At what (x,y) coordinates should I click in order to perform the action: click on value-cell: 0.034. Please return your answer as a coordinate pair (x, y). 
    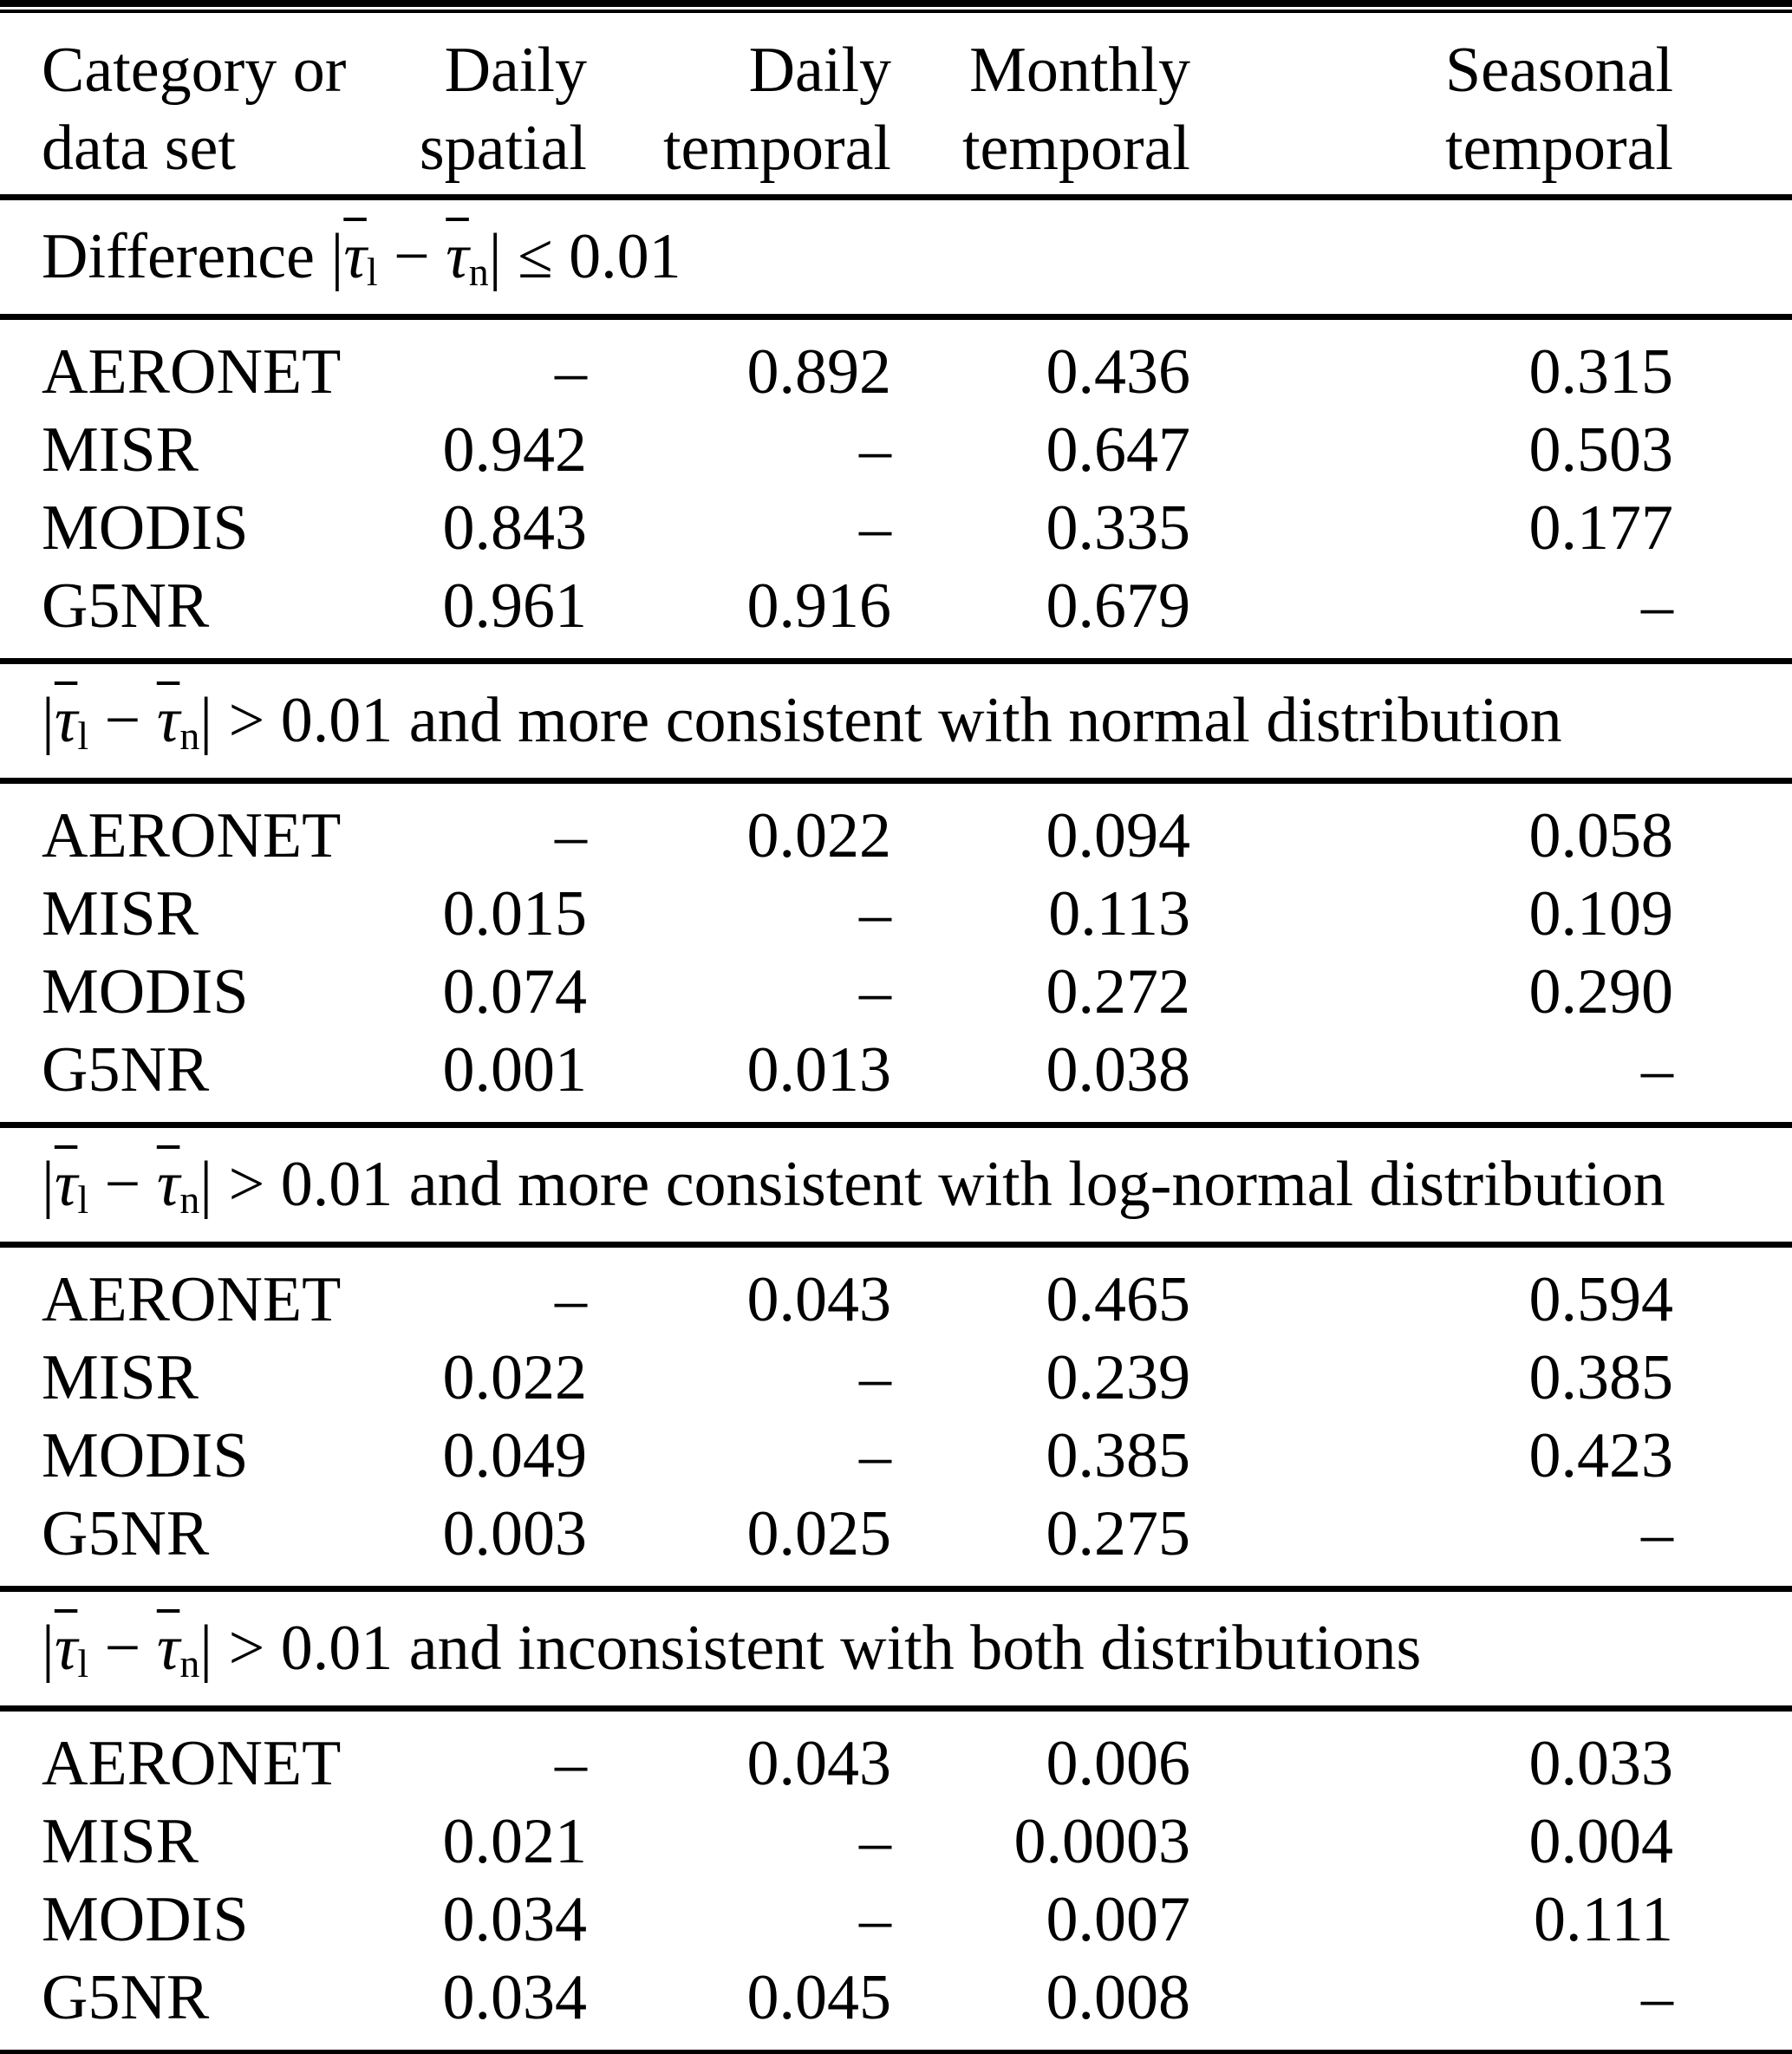
    Looking at the image, I should click on (515, 1919).